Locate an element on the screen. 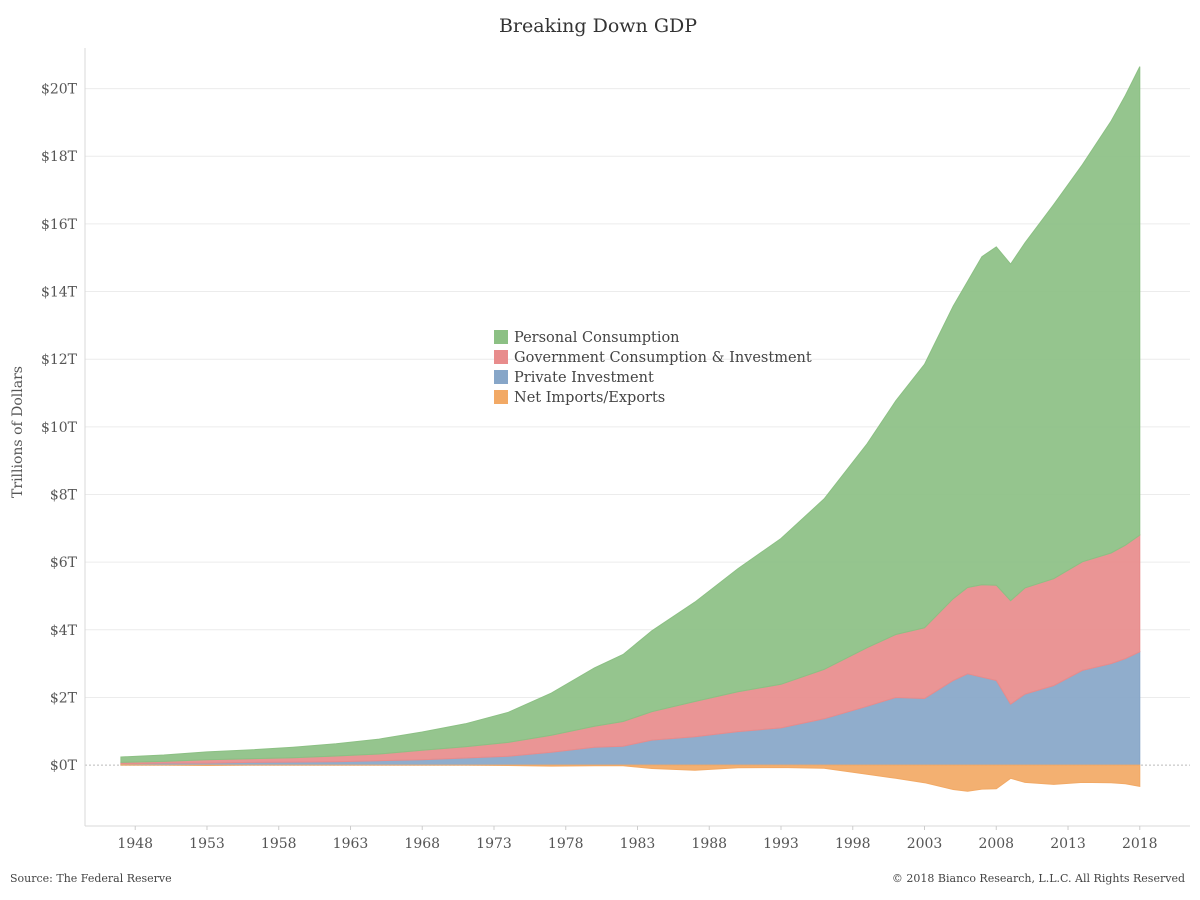 Image resolution: width=1200 pixels, height=900 pixels. y-tick-label: $2T is located at coordinates (64, 698).